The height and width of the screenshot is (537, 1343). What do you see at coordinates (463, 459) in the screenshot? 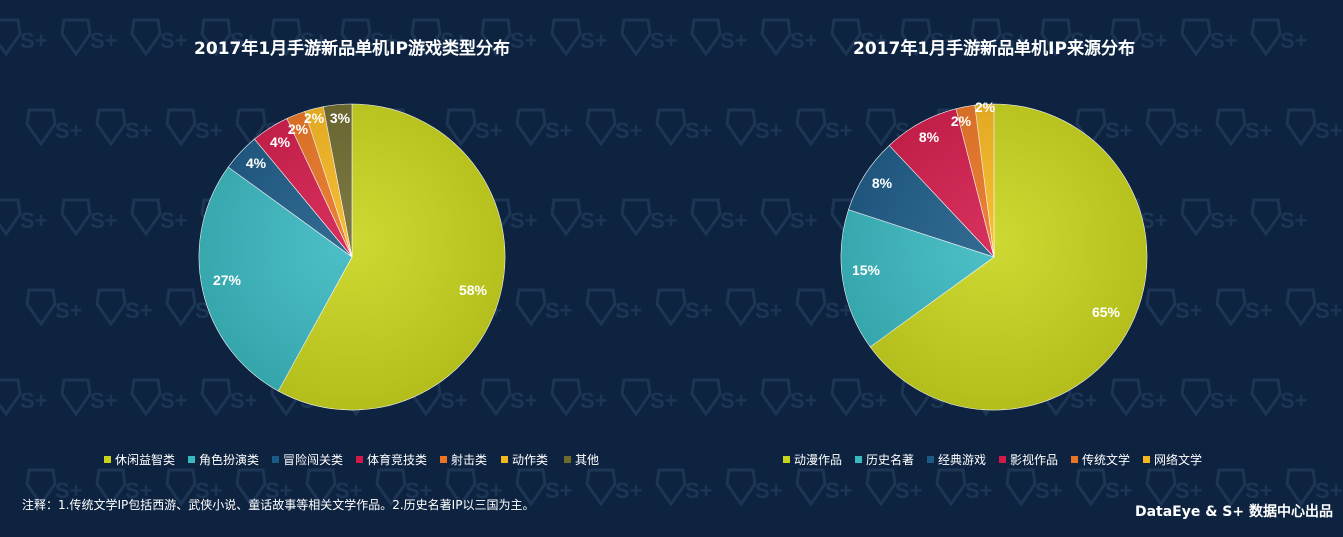
I see `legend-item: 射击类` at bounding box center [463, 459].